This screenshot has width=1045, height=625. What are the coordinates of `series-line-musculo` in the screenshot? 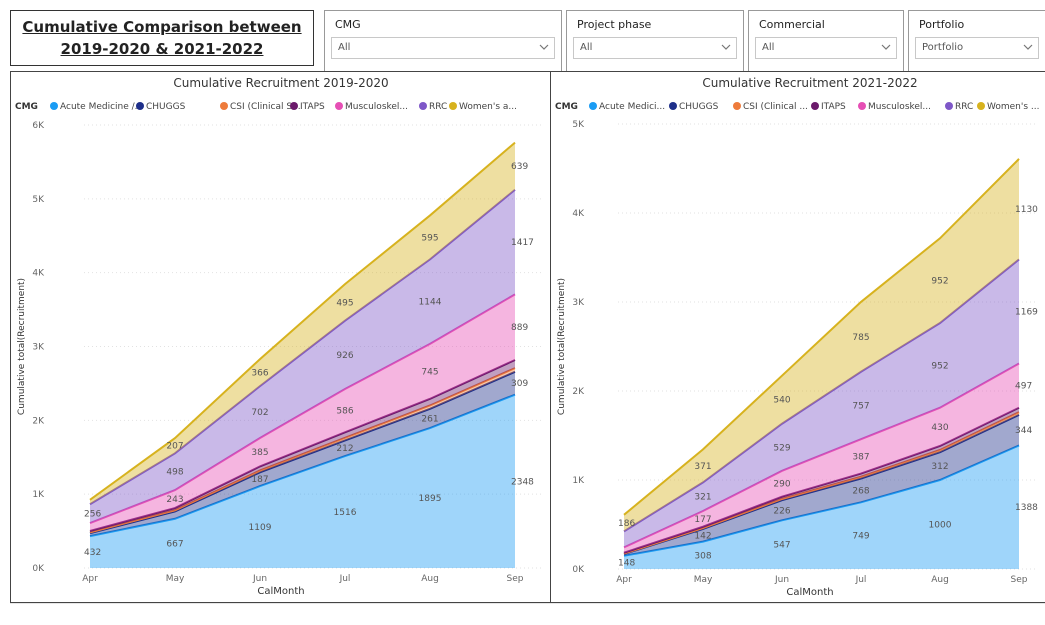 It's located at (821, 455).